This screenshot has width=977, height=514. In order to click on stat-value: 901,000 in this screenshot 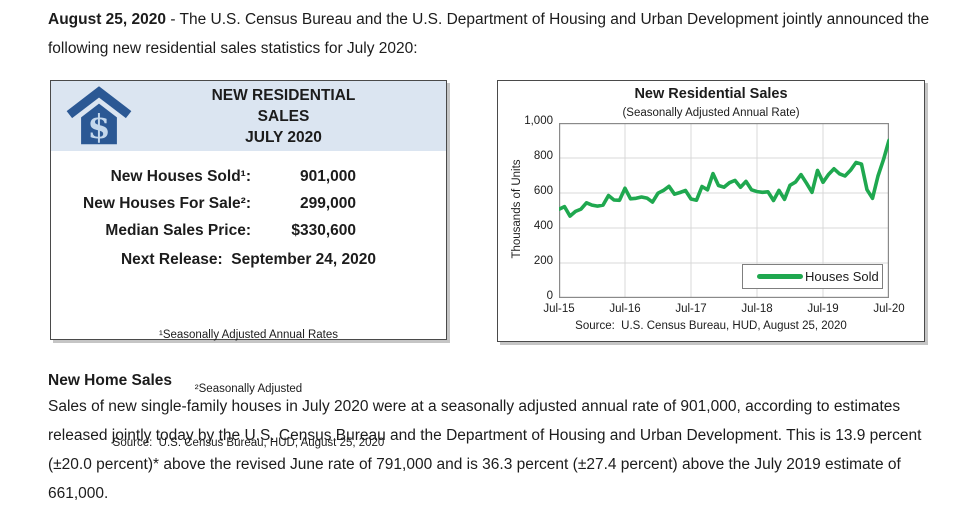, I will do `click(327, 176)`.